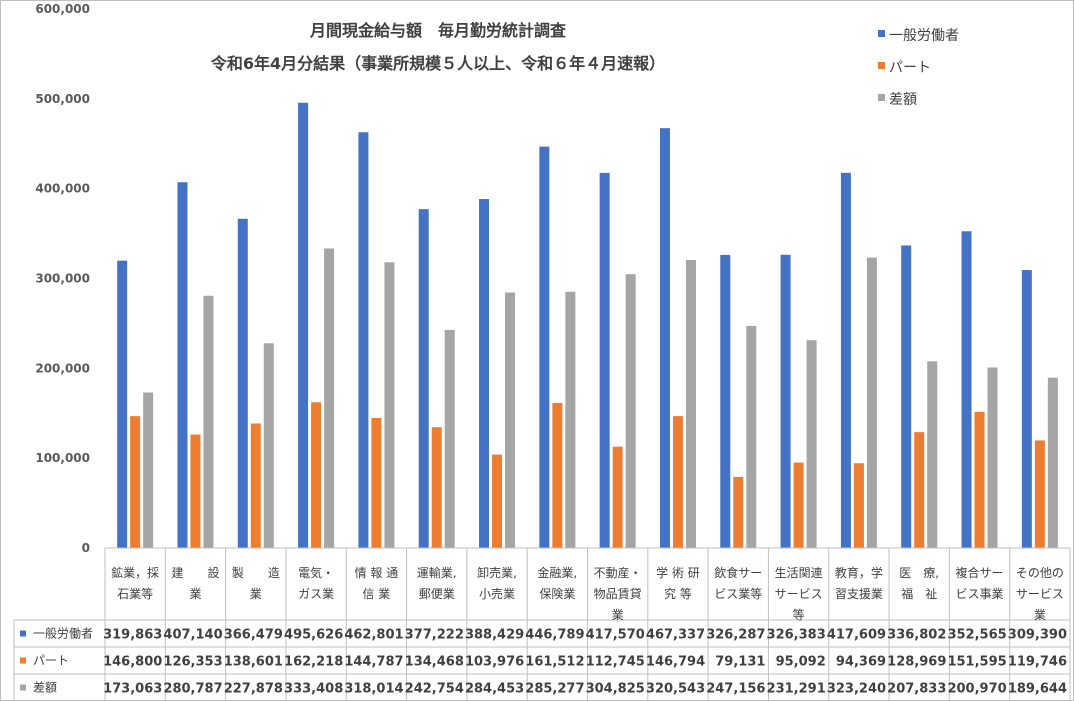 This screenshot has width=1074, height=701. I want to click on y-tick-label: 0, so click(86, 548).